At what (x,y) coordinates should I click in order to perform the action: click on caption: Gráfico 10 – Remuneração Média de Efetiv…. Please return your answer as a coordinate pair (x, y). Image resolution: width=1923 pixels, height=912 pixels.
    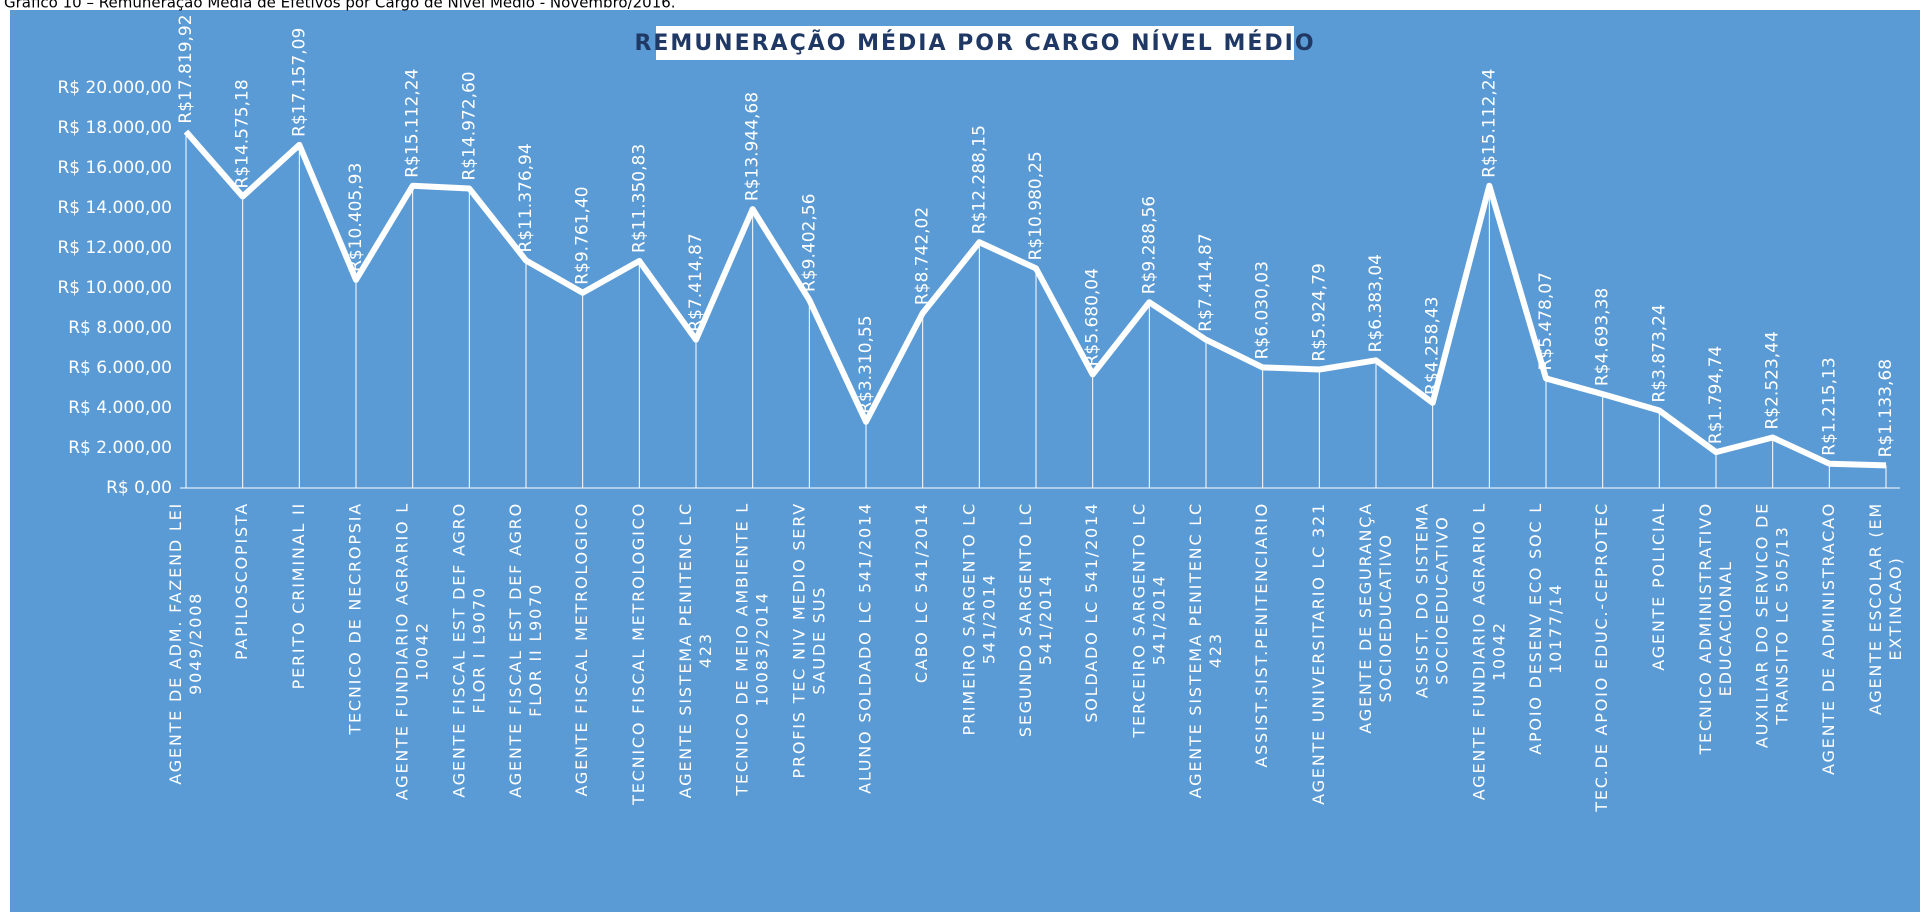
    Looking at the image, I should click on (340, 6).